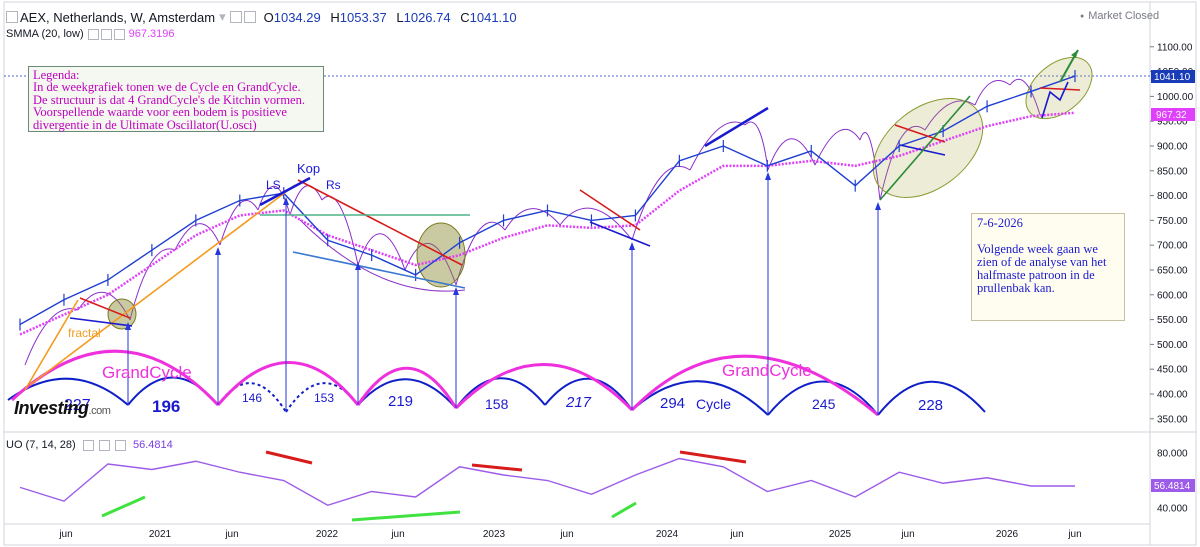 This screenshot has width=1200, height=547. I want to click on chevron-down-icon: ▾, so click(222, 16).